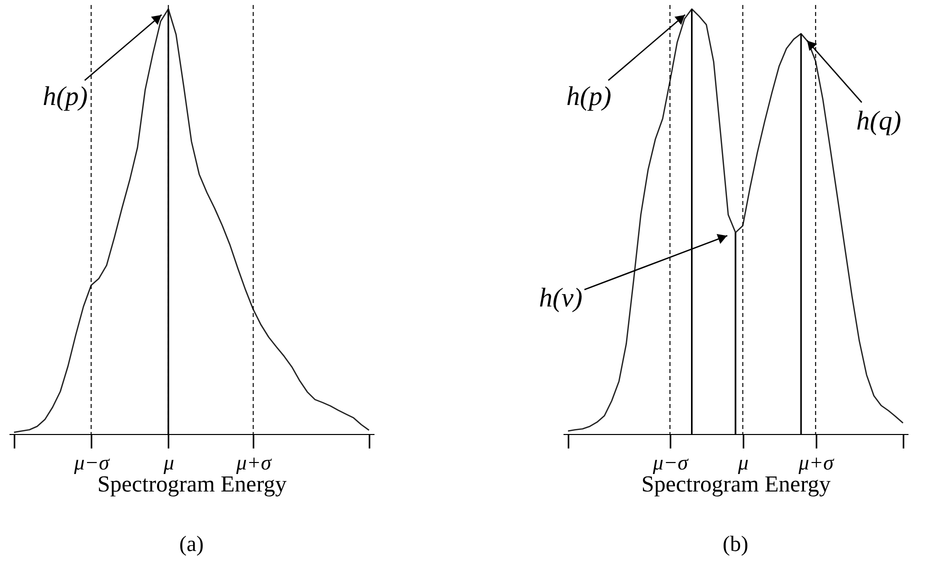 This screenshot has height=569, width=933. I want to click on text: (b), so click(735, 543).